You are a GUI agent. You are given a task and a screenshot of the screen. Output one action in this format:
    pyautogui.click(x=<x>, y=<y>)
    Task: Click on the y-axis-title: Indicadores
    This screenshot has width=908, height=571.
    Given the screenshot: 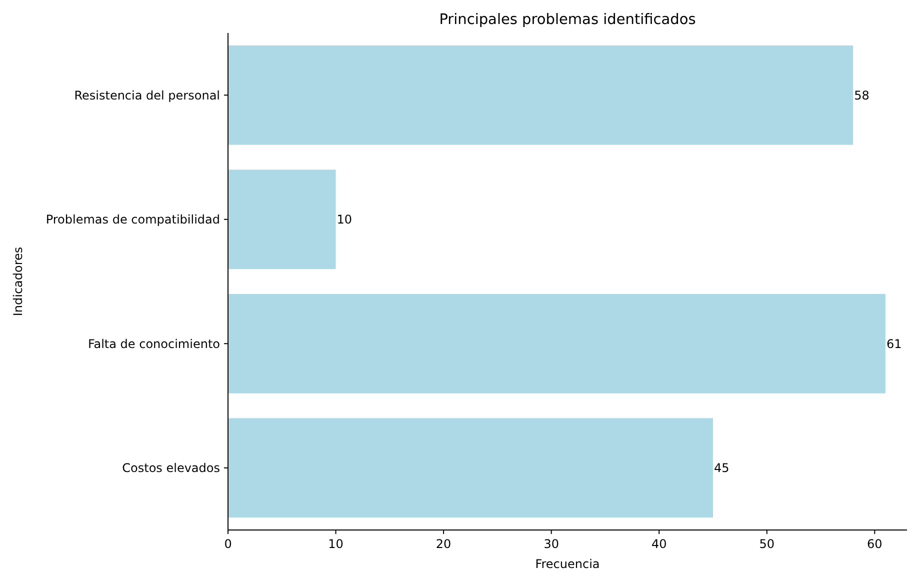 What is the action you would take?
    pyautogui.click(x=18, y=281)
    